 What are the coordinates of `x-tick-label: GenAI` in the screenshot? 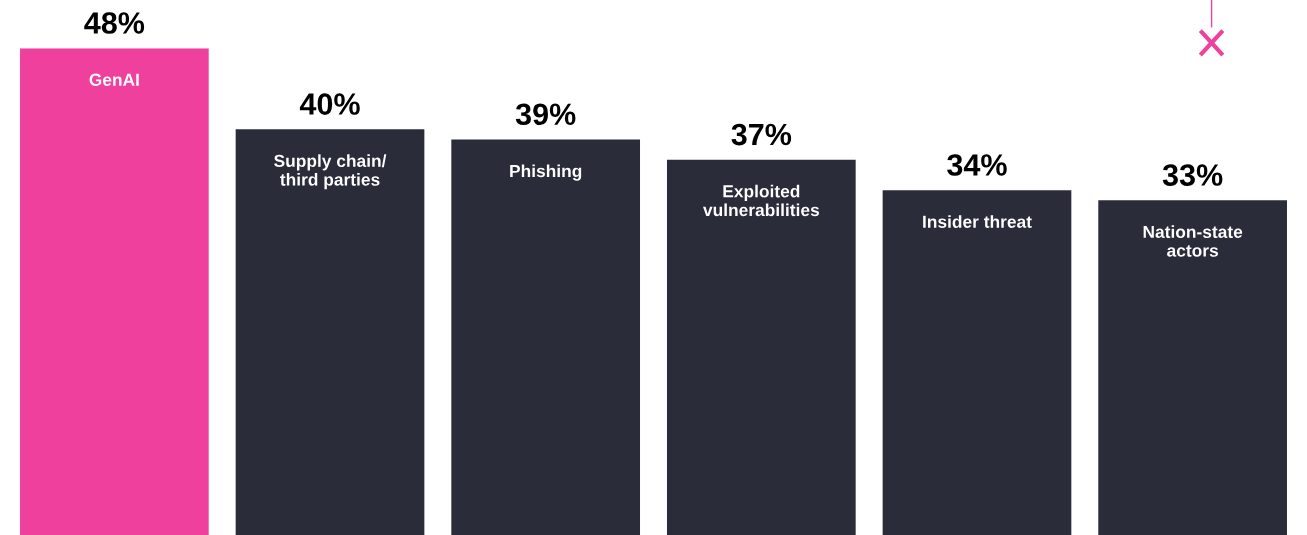 It's located at (114, 79).